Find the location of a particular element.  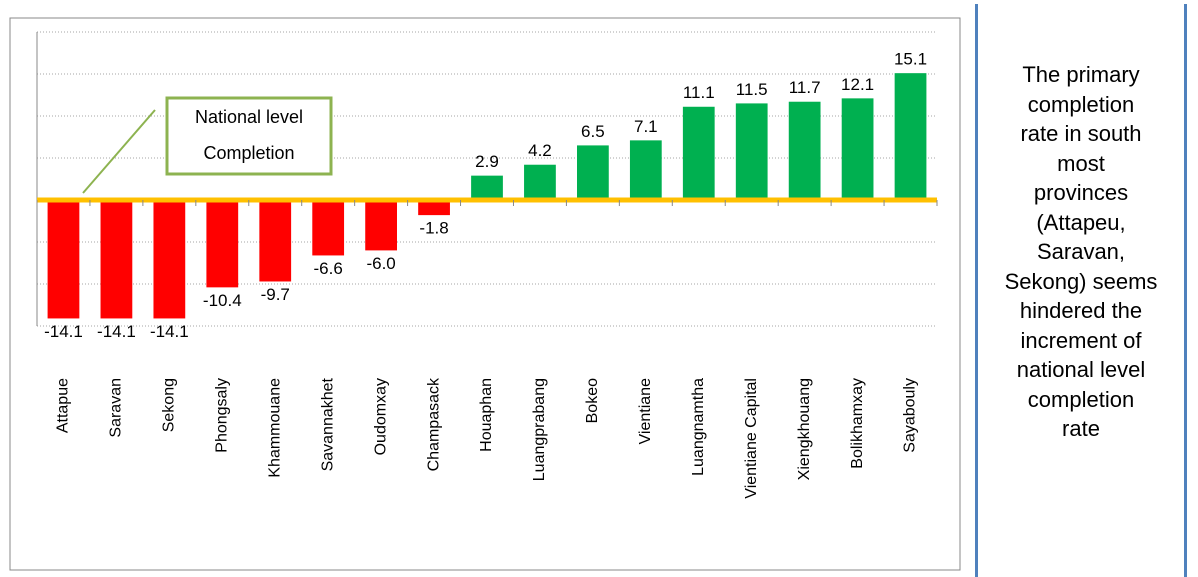

annotation-box is located at coordinates (249, 136).